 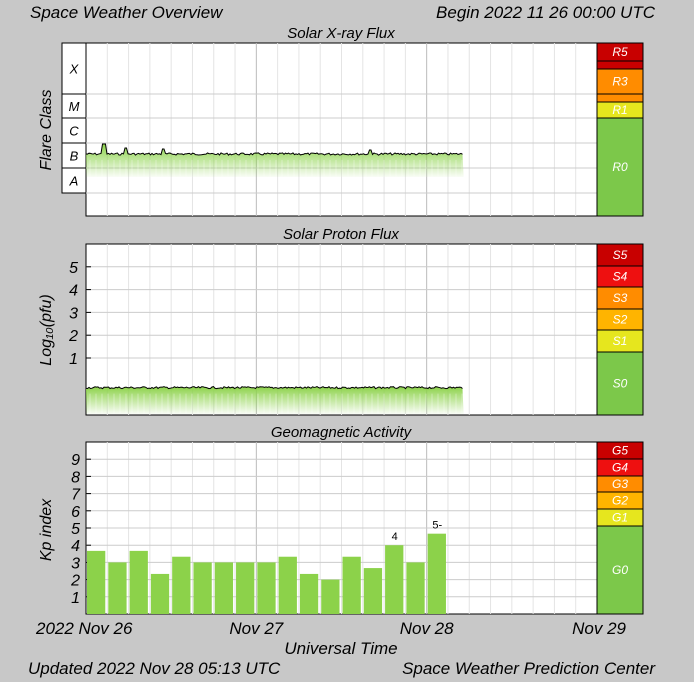 What do you see at coordinates (74, 106) in the screenshot?
I see `flare-class-label: M` at bounding box center [74, 106].